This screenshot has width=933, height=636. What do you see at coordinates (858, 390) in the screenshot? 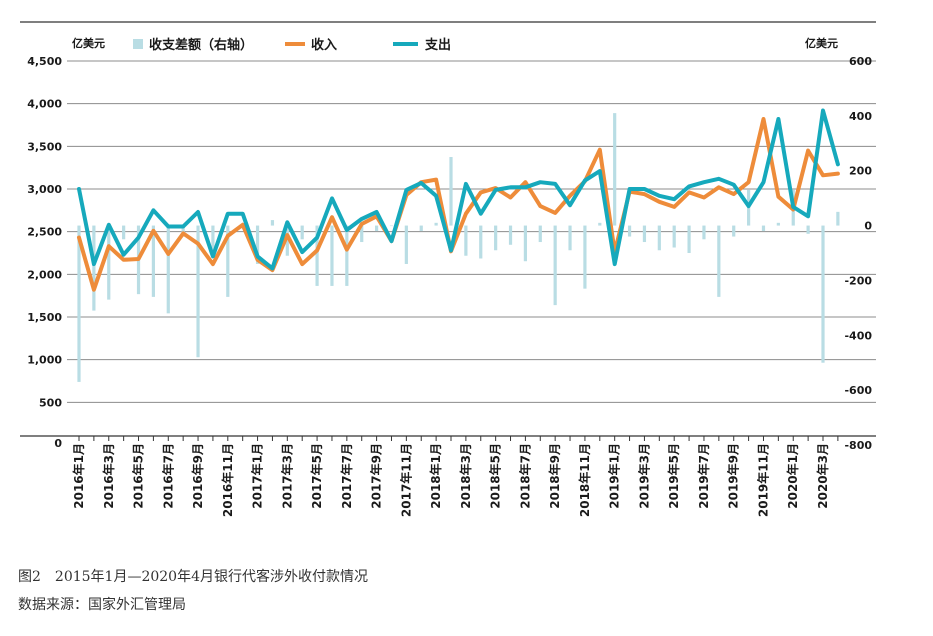
I see `y-tick-label-right: -600` at bounding box center [858, 390].